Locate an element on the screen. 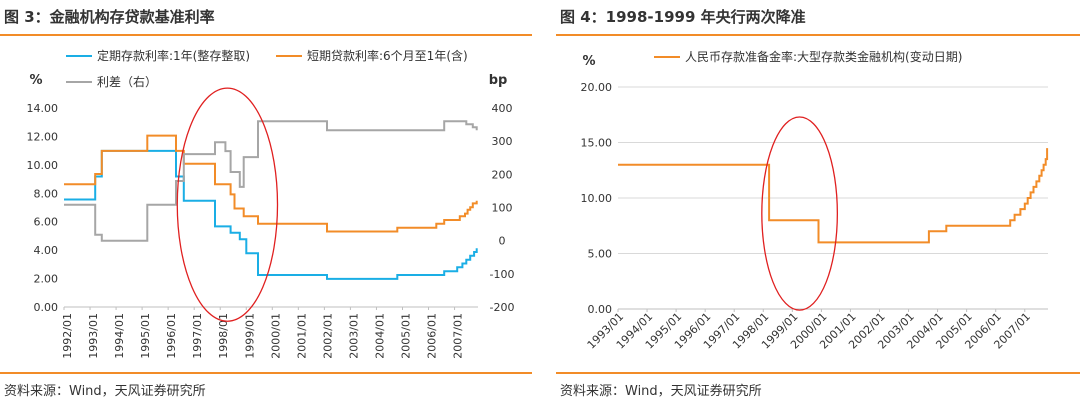 This screenshot has height=404, width=1080. x-tick-label: 1992/01 is located at coordinates (67, 336).